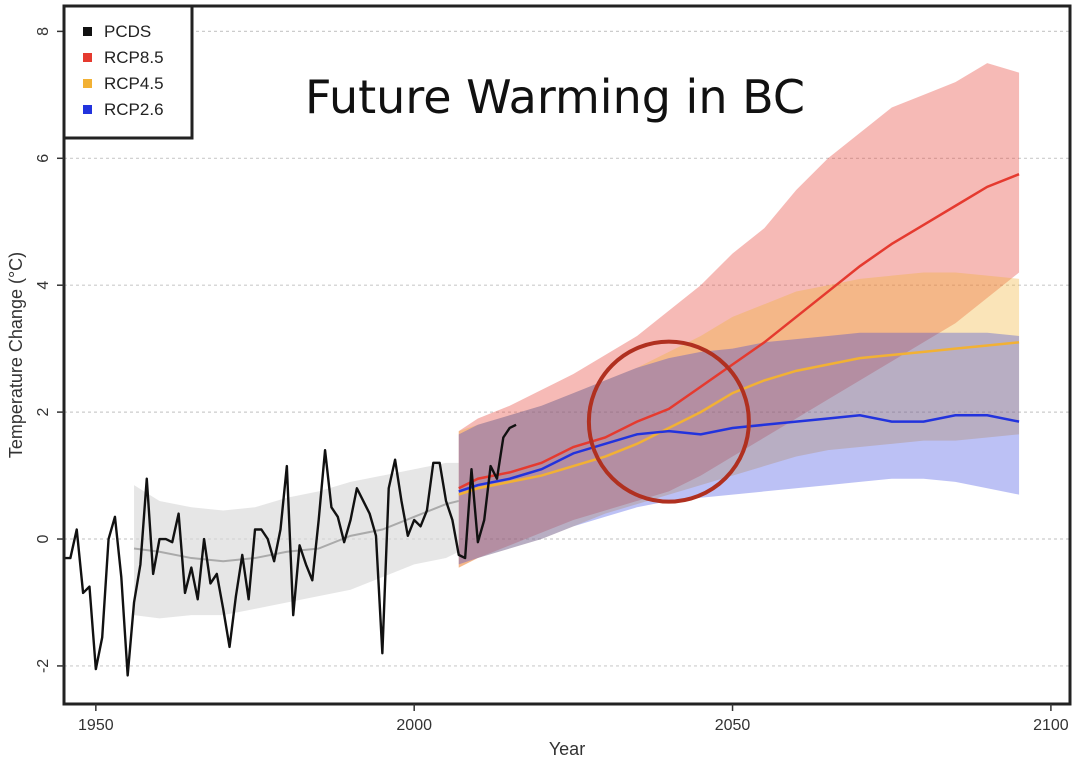  Describe the element at coordinates (414, 725) in the screenshot. I see `x-tick-label: 2000` at that location.